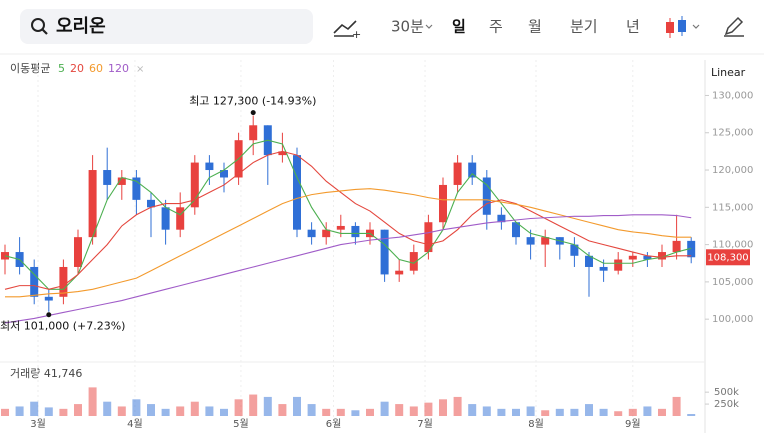 The image size is (764, 433). What do you see at coordinates (62, 326) in the screenshot?
I see `low-label: 최저 101,000 (+7.23%)` at bounding box center [62, 326].